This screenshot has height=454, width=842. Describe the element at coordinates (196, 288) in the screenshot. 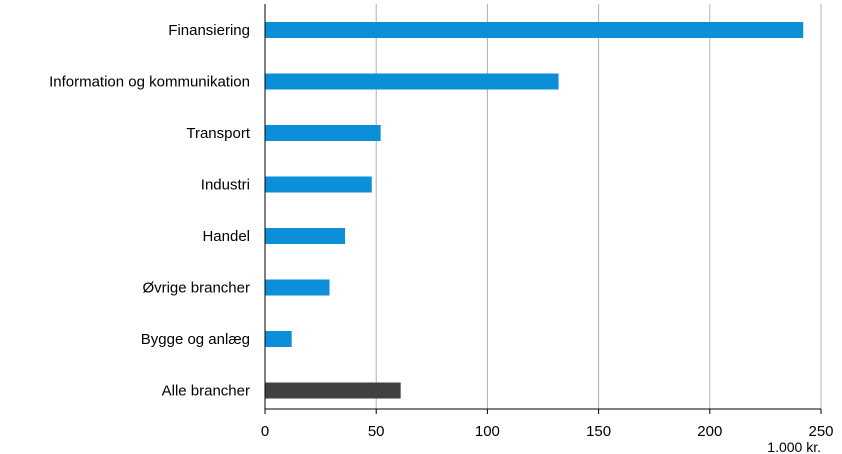

I see `category-label: Øvrige brancher` at that location.